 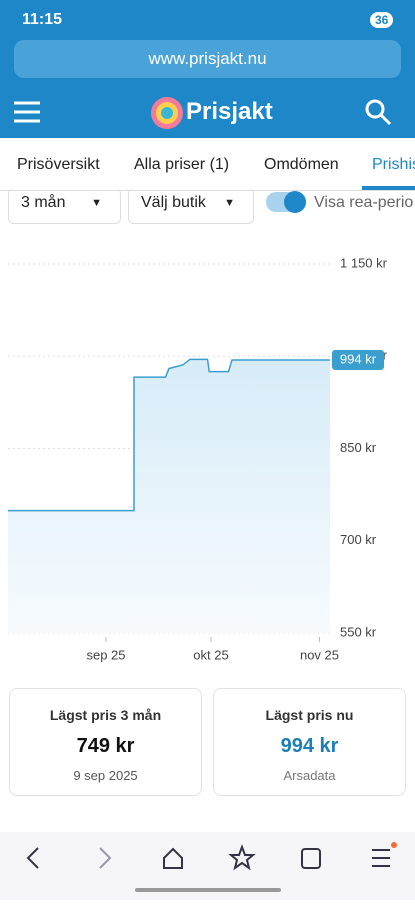 I want to click on price-label: 994 kr, so click(x=358, y=358).